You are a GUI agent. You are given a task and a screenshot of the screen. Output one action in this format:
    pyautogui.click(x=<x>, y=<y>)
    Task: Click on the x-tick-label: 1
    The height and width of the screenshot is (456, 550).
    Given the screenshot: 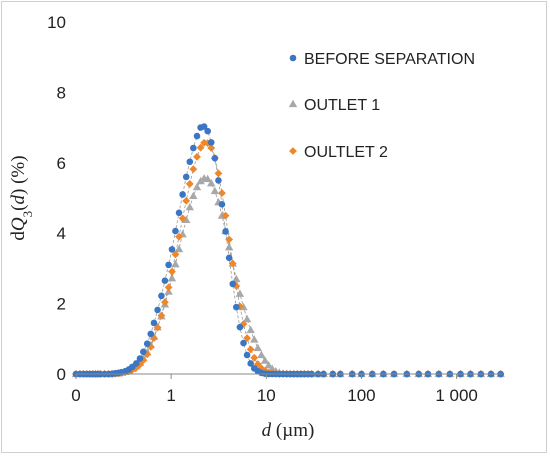 What is the action you would take?
    pyautogui.click(x=170, y=395)
    